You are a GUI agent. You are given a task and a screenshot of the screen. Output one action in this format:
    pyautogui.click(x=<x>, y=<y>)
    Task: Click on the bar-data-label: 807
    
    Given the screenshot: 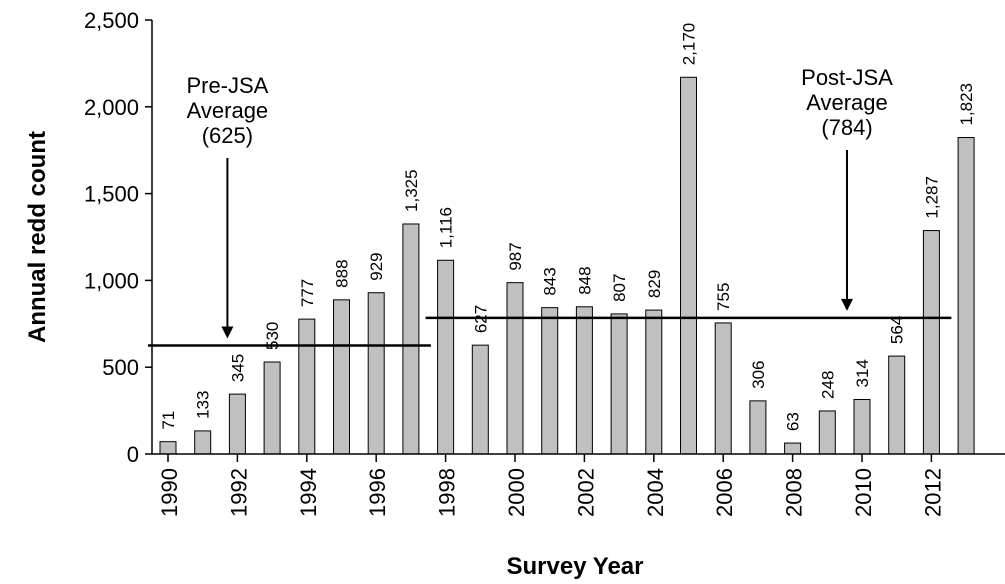 What is the action you would take?
    pyautogui.click(x=619, y=288)
    